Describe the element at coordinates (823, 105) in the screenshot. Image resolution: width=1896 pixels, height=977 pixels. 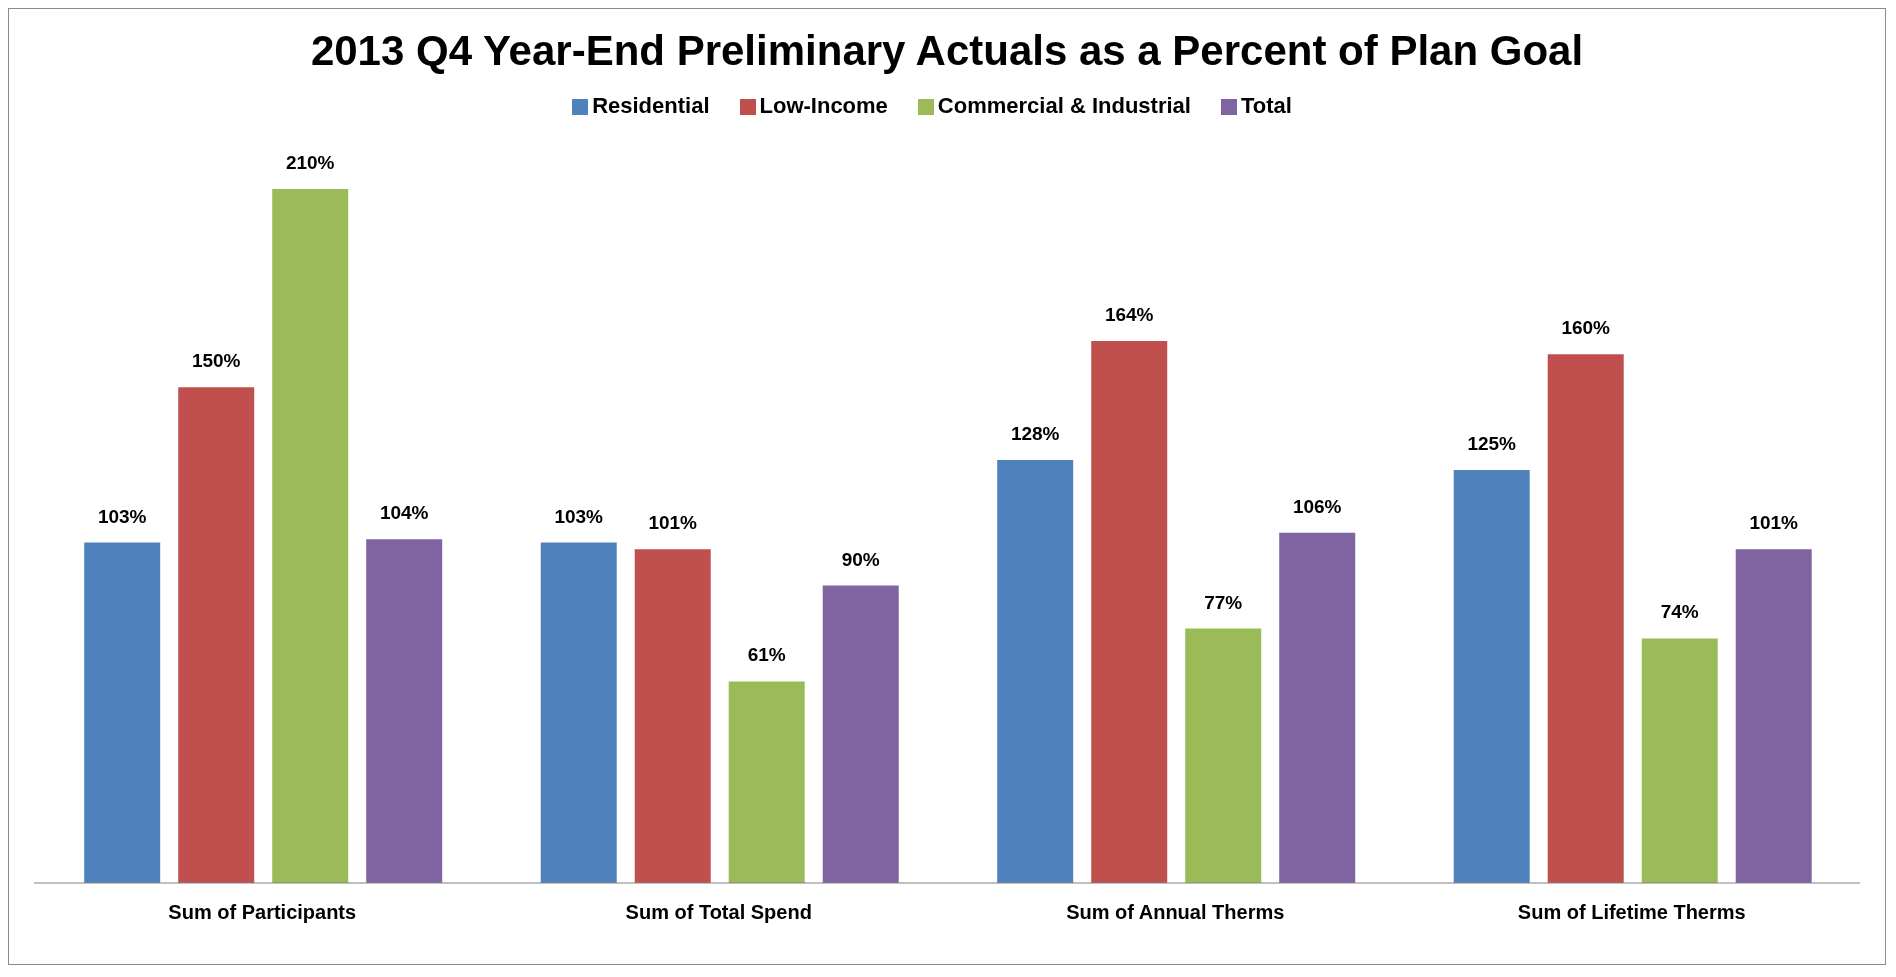
I see `legend-label: Low-Income` at that location.